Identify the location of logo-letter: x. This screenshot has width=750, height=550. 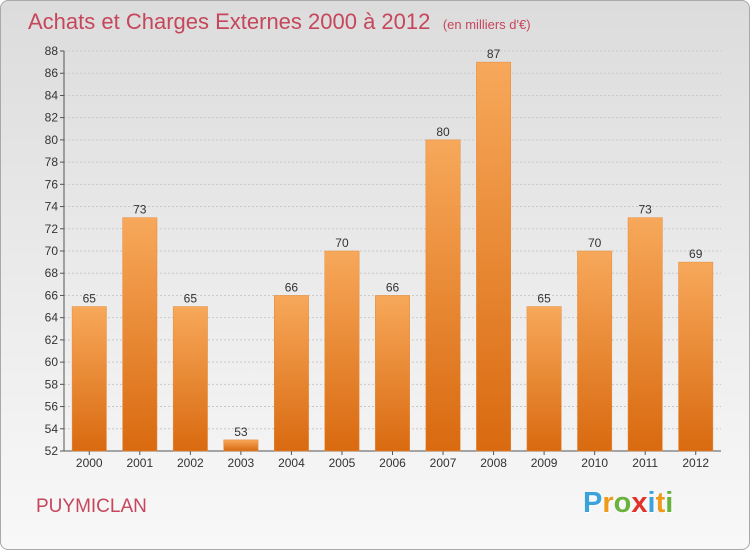
(639, 503).